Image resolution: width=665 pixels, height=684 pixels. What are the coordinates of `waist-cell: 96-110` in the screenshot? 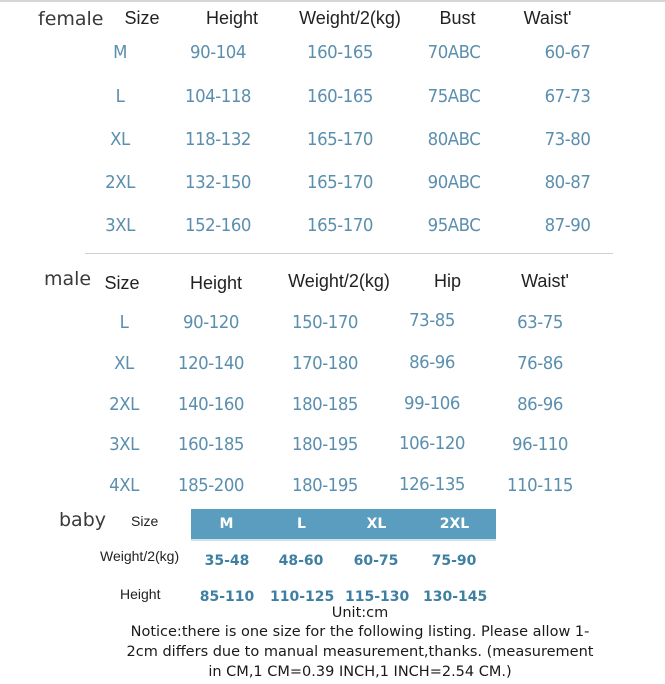 It's located at (540, 444).